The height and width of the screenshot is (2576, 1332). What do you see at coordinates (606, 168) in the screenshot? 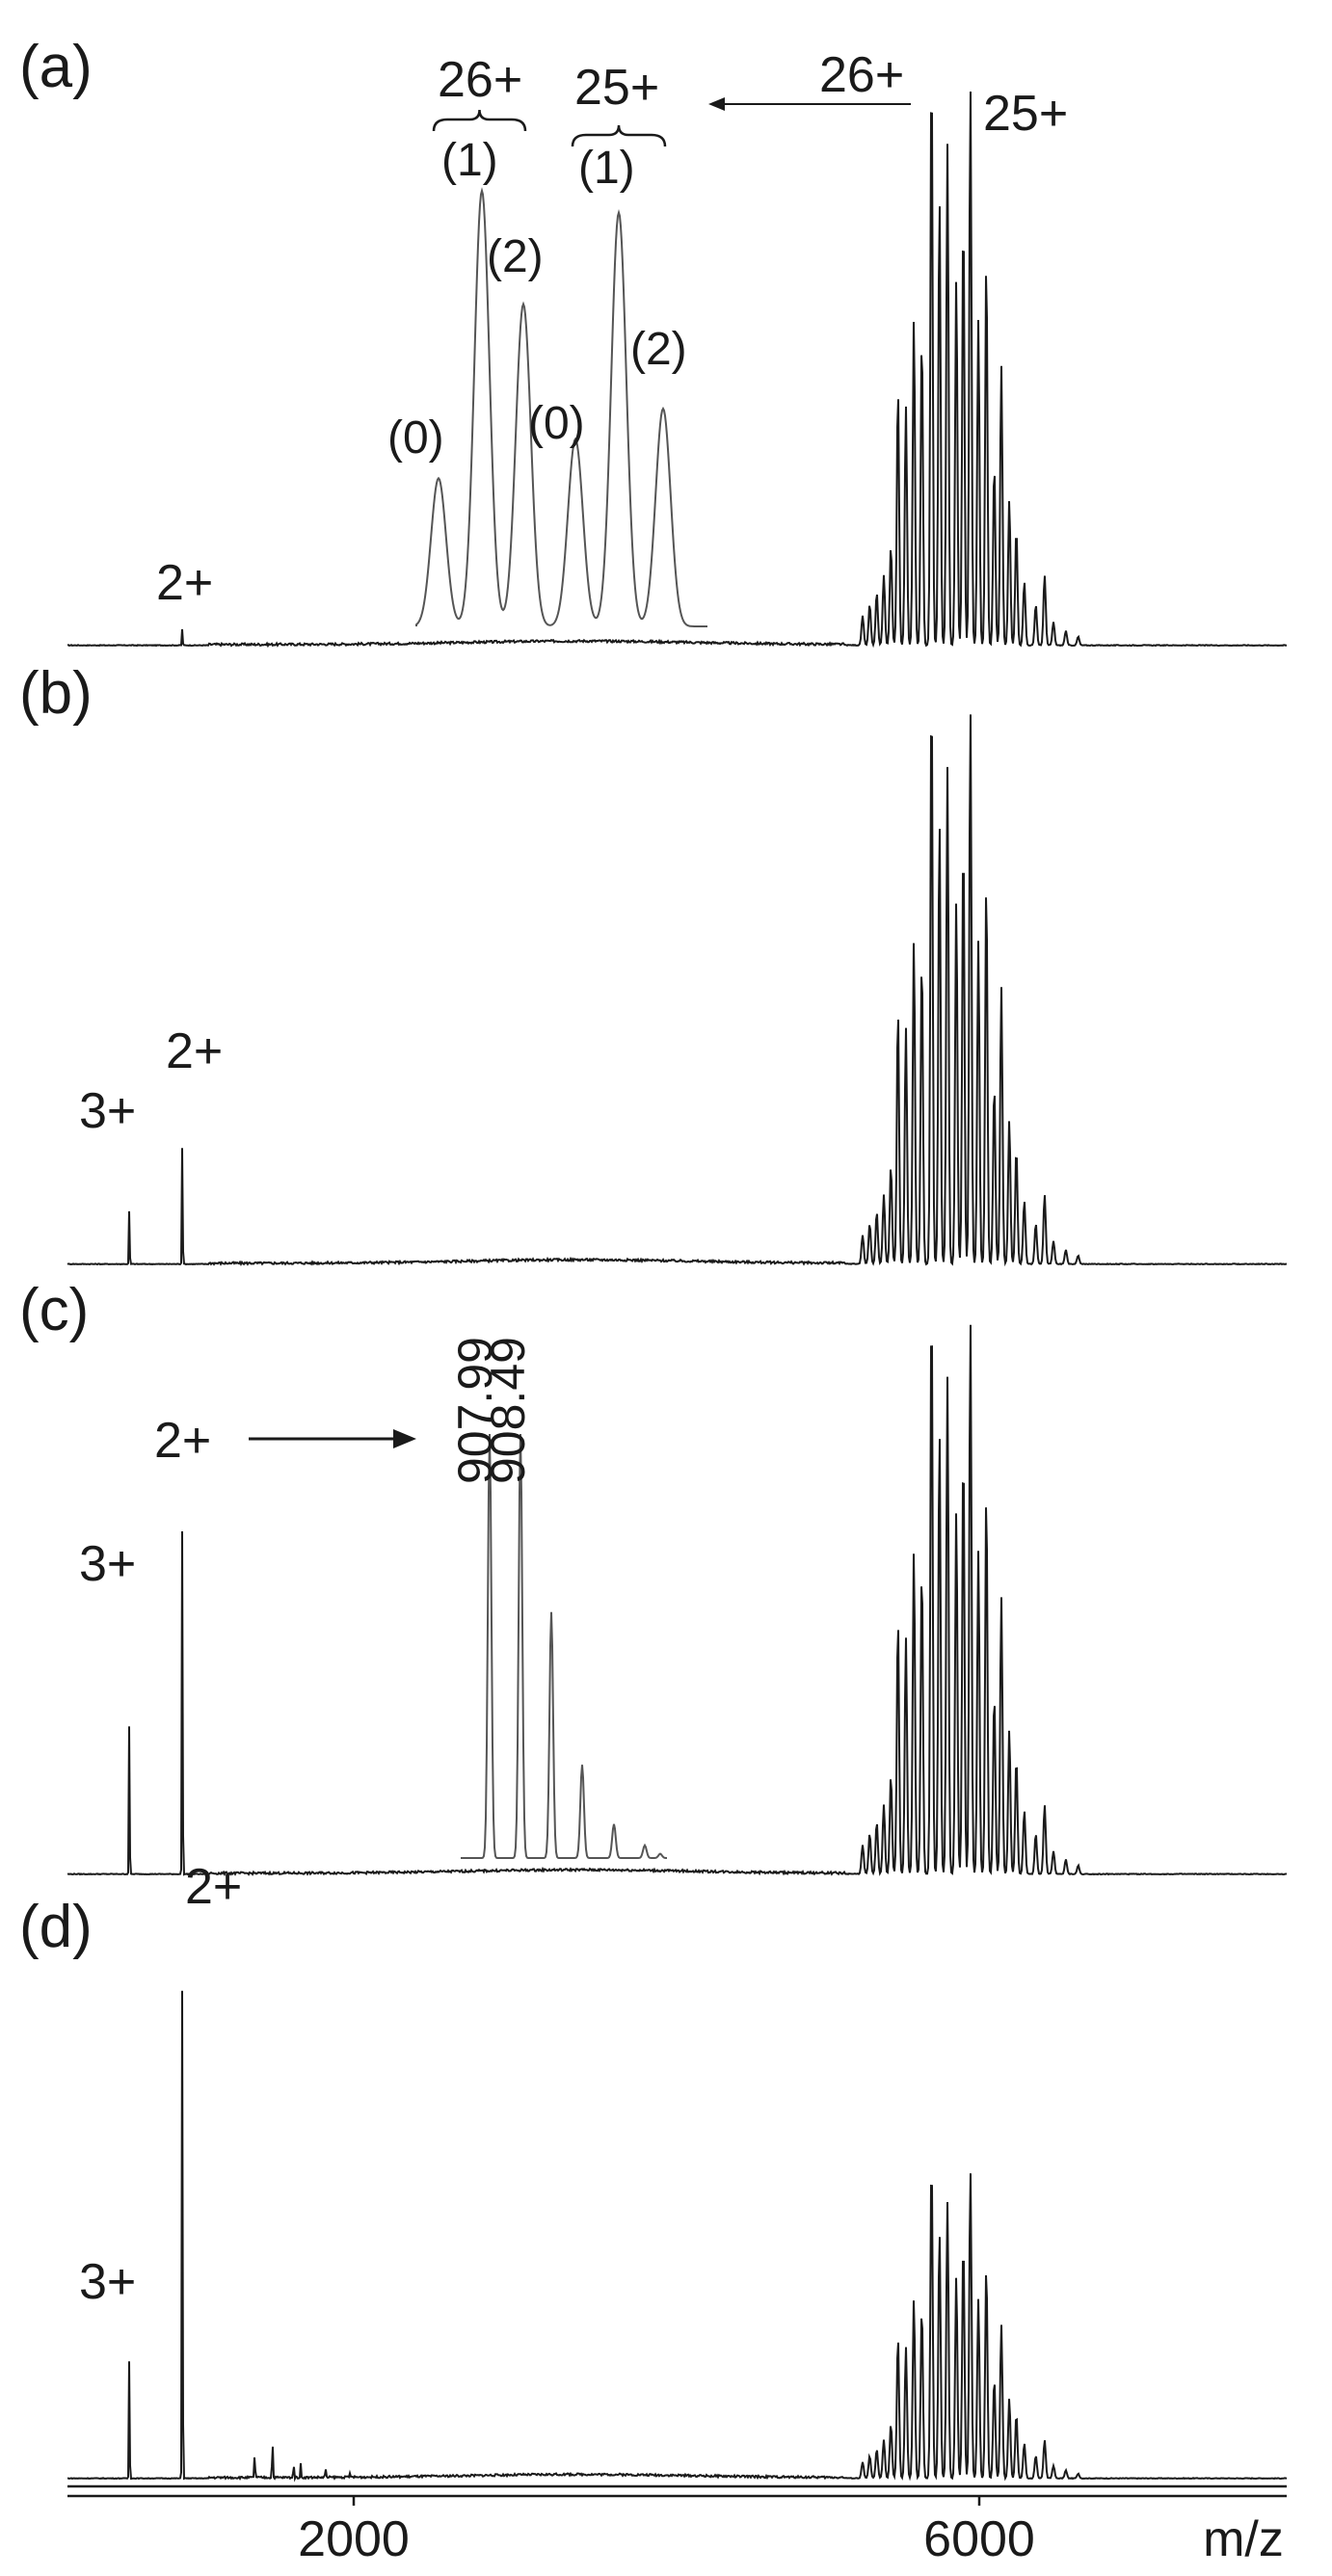
I see `a-inset-label-p1b: (1)` at bounding box center [606, 168].